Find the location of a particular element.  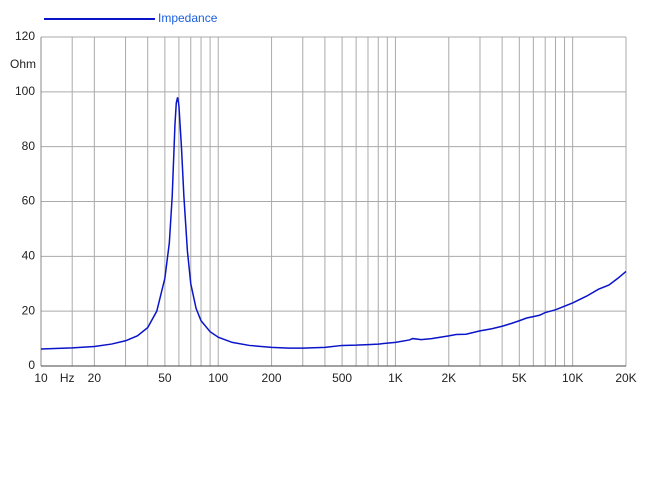

legend-label: Impedance is located at coordinates (188, 18).